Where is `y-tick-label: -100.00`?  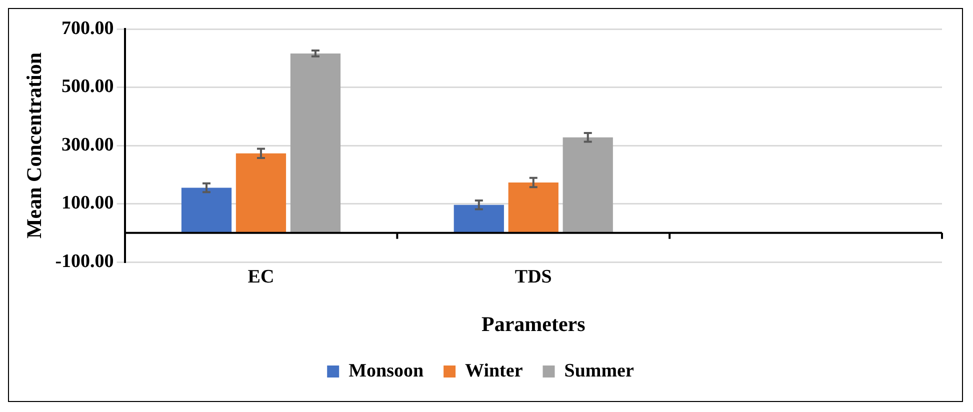 y-tick-label: -100.00 is located at coordinates (84, 261).